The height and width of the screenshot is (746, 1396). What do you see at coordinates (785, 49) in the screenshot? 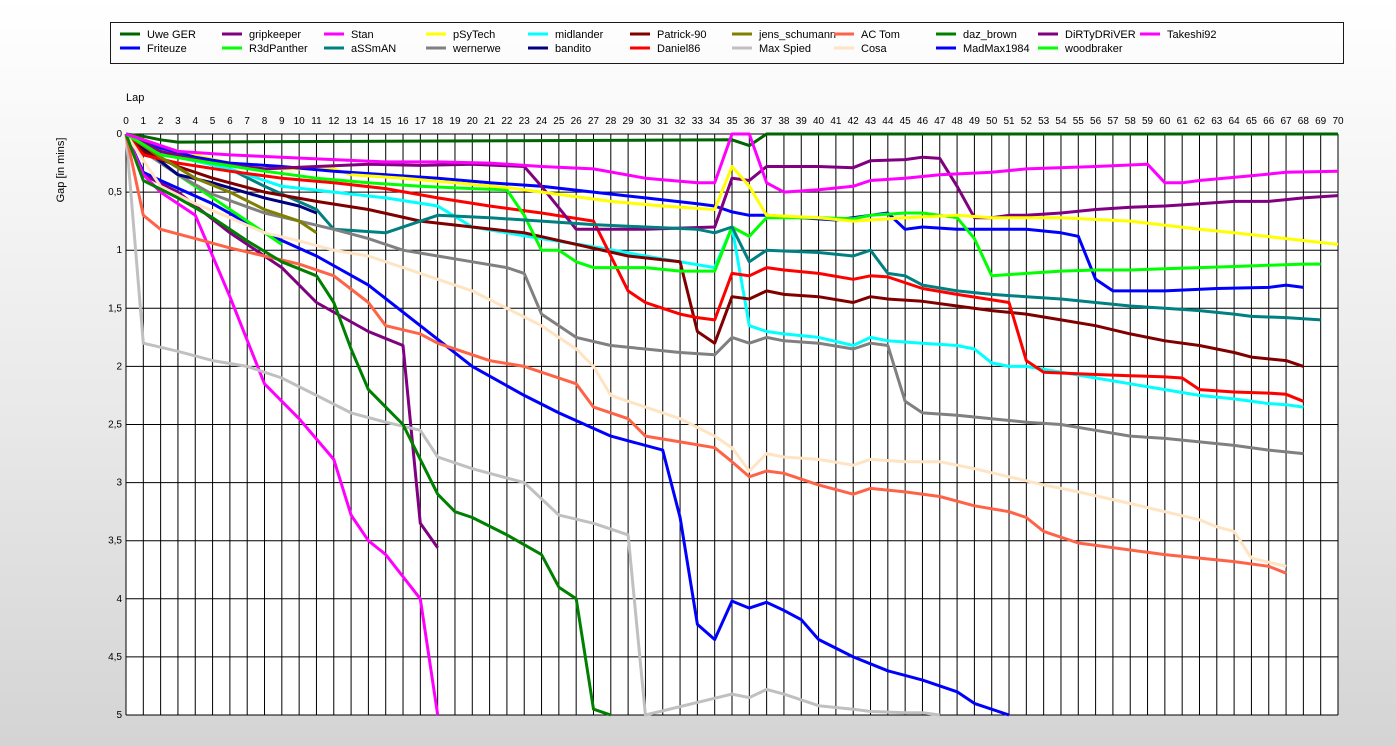
I see `legend-label: Max Spied` at bounding box center [785, 49].